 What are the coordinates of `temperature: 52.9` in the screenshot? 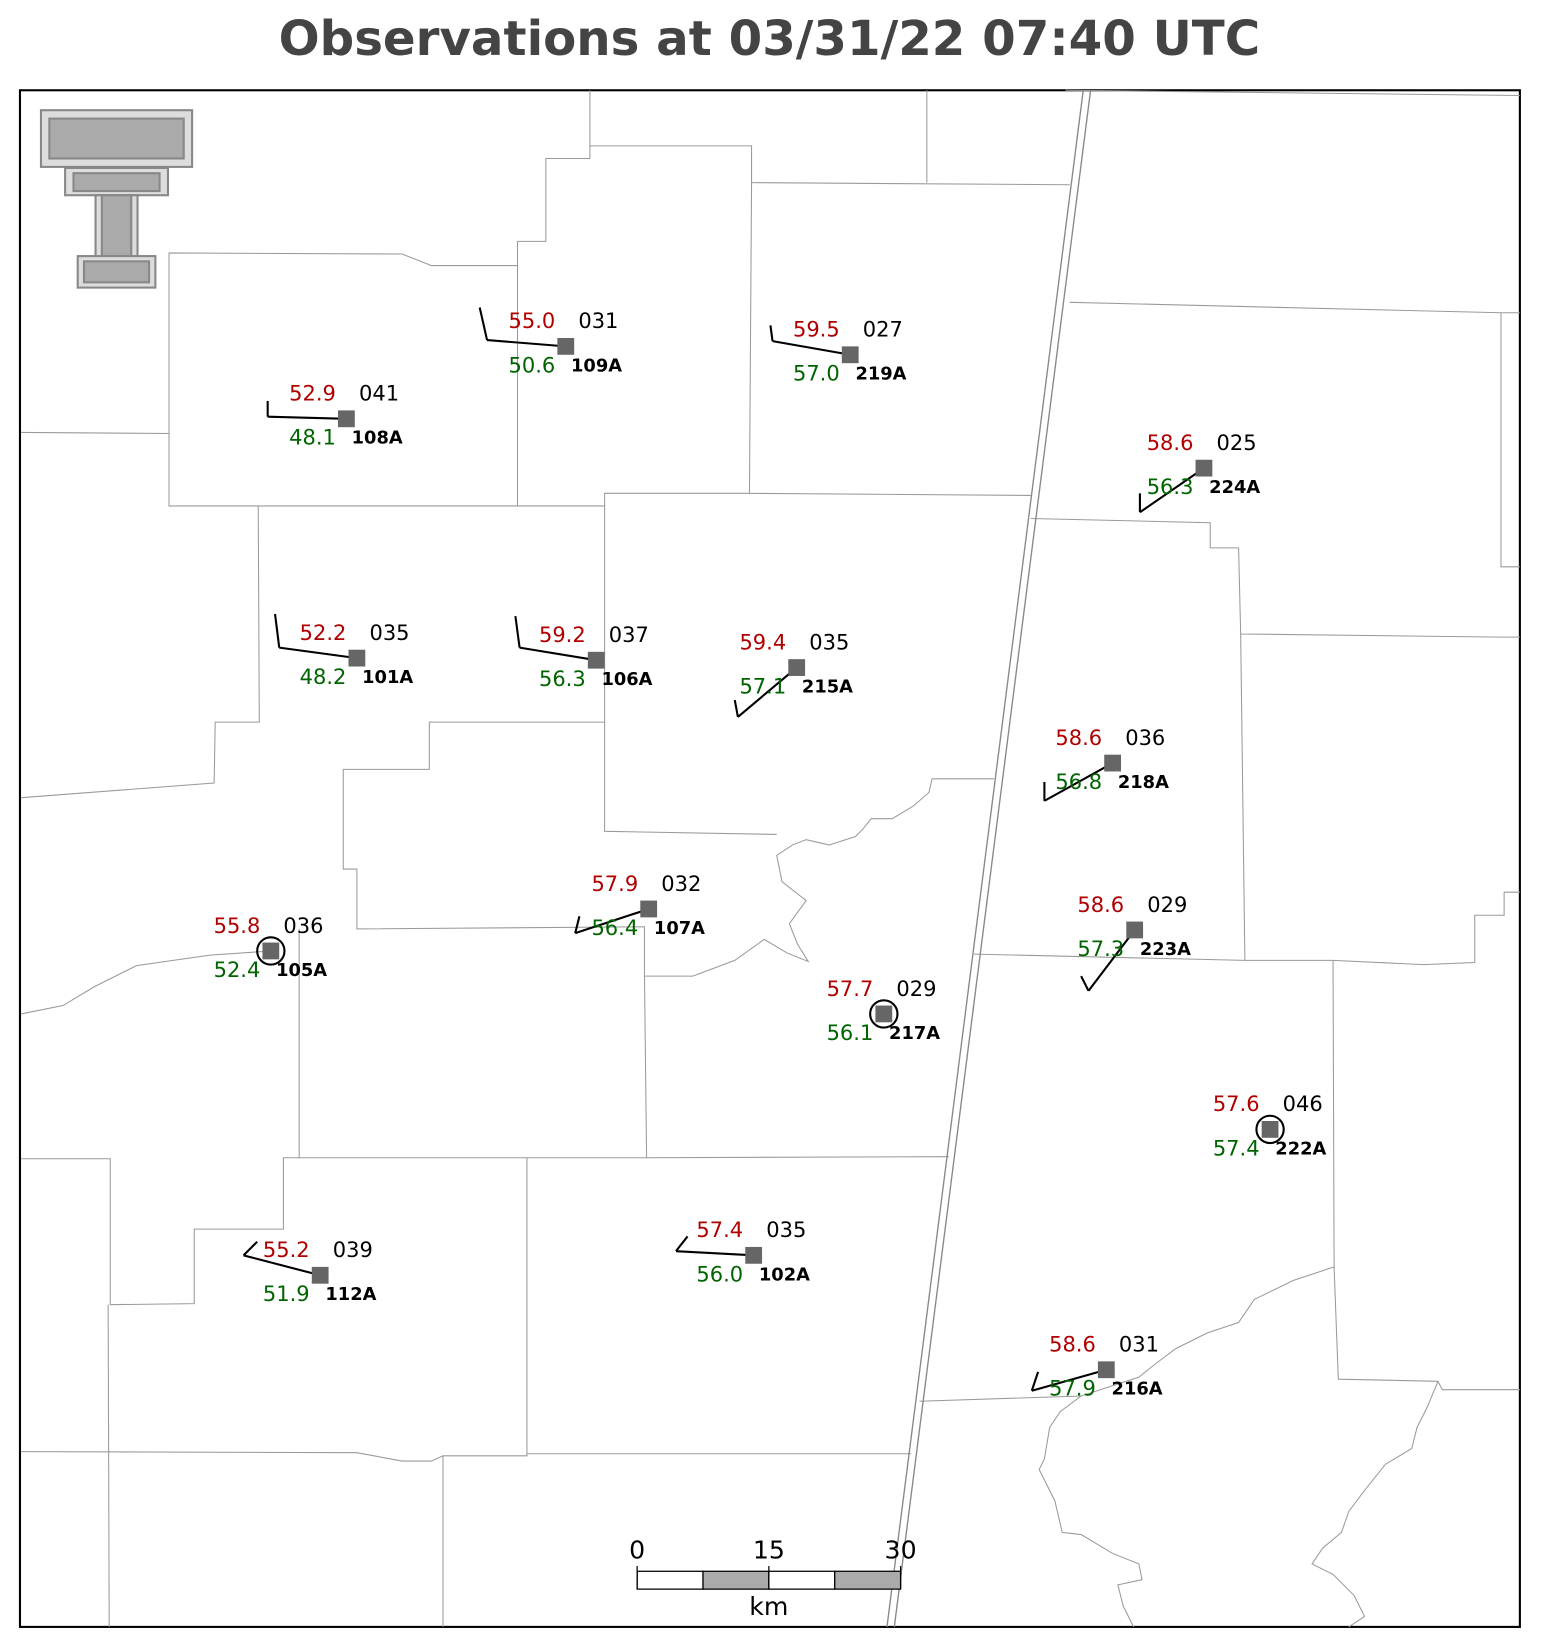 It's located at (312, 394).